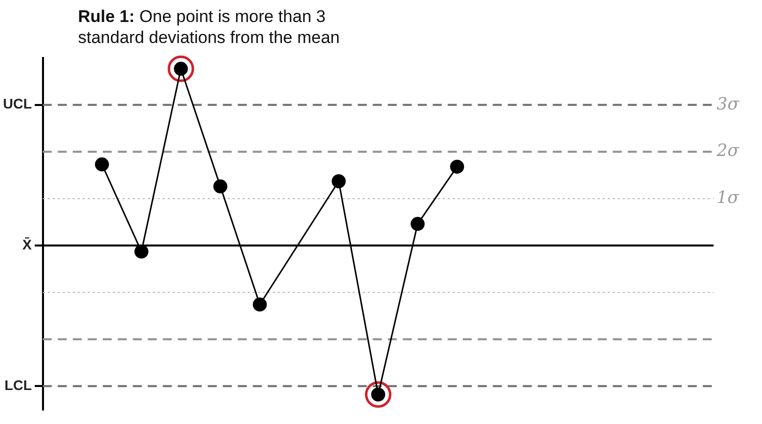 This screenshot has width=762, height=424. Describe the element at coordinates (27, 244) in the screenshot. I see `ref-line-label: X̄` at that location.